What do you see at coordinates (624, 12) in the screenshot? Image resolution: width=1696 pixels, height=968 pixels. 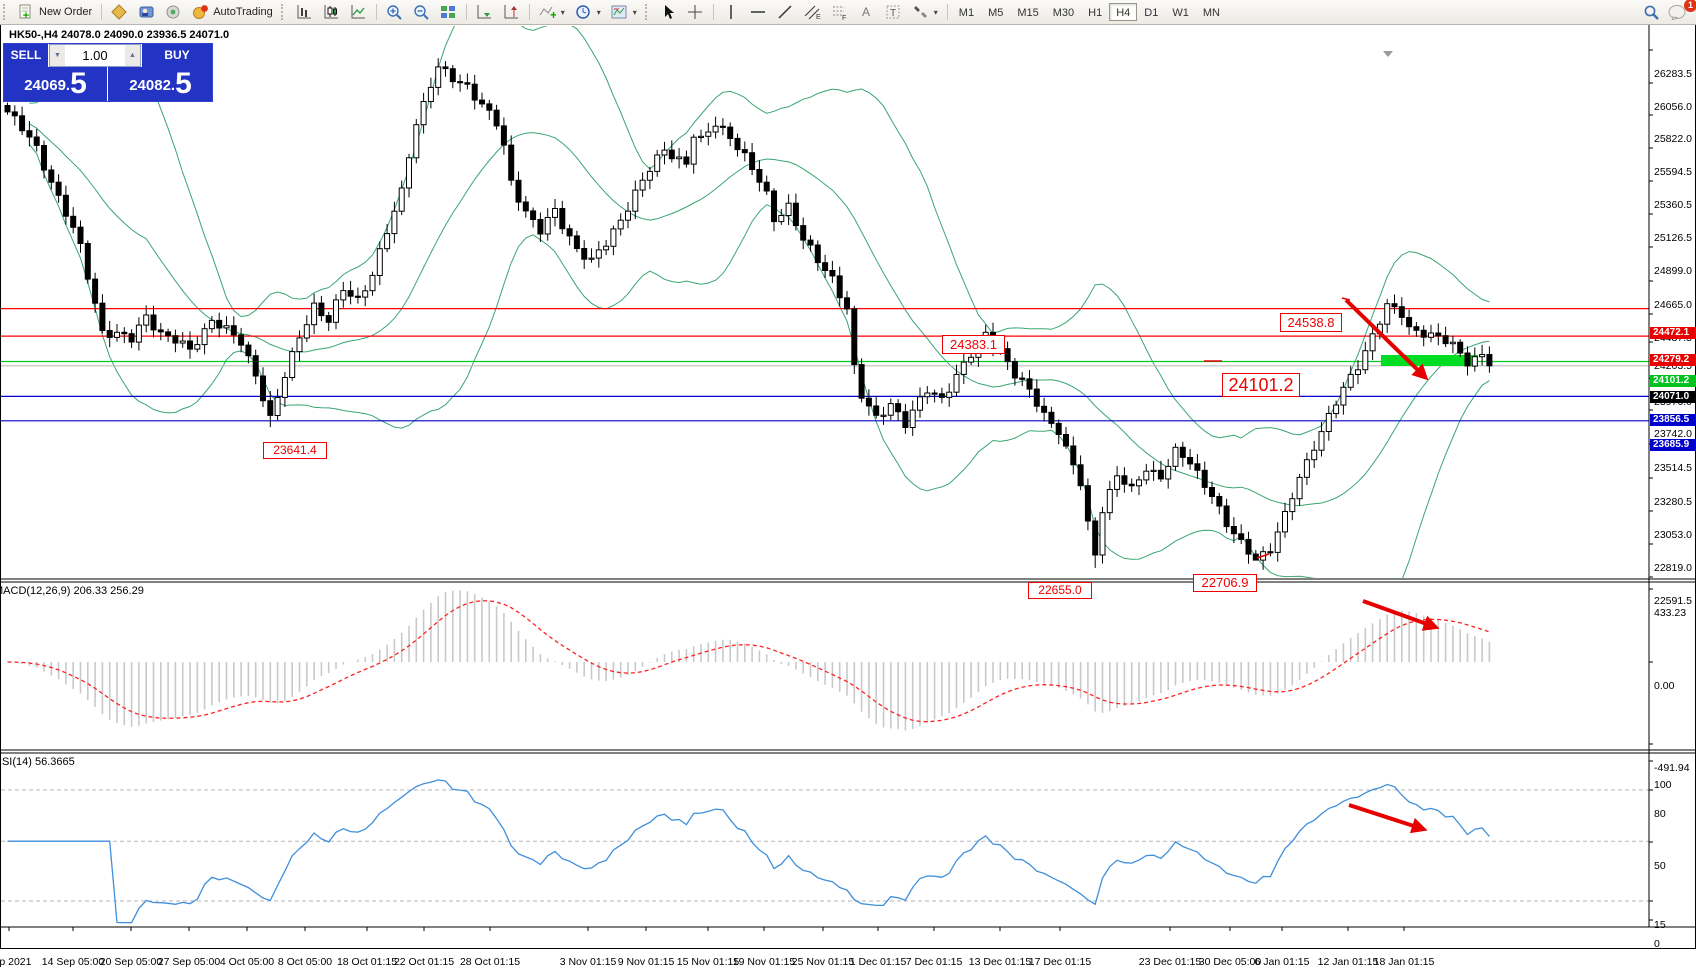 I see `templates-button: ▾` at bounding box center [624, 12].